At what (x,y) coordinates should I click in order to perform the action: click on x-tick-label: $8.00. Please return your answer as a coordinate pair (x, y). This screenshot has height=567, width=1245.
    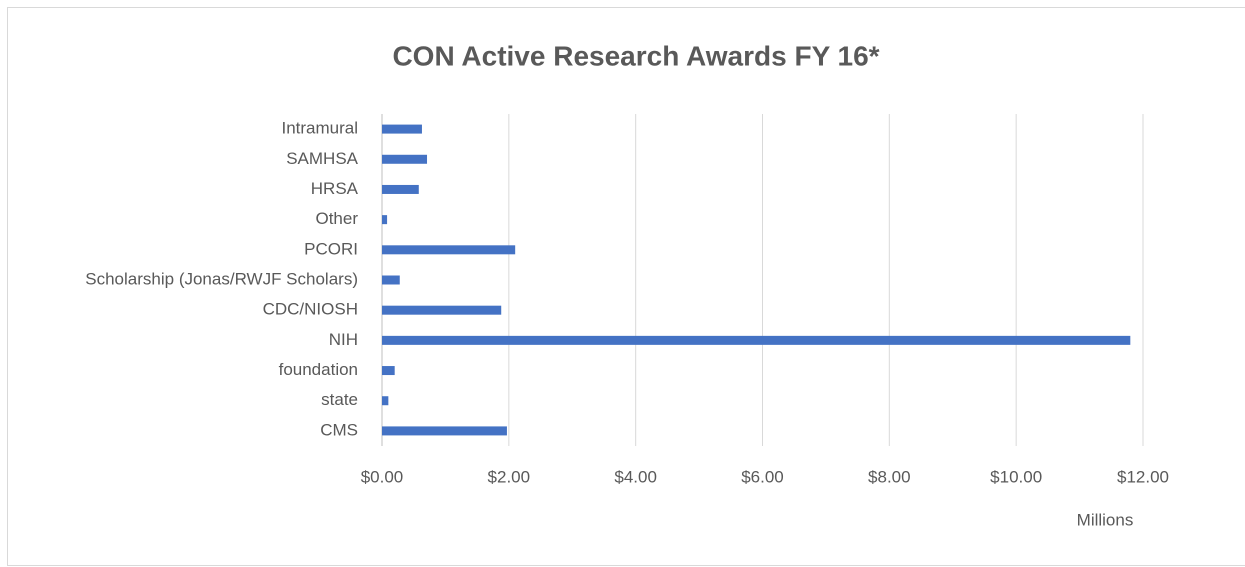
    Looking at the image, I should click on (889, 476).